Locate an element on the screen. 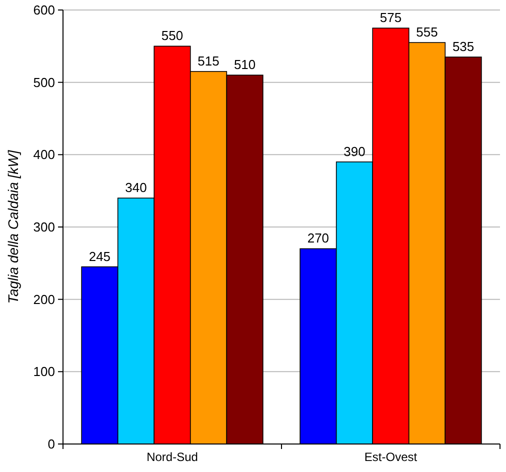  x-tick-label: Nord-Sud is located at coordinates (172, 457).